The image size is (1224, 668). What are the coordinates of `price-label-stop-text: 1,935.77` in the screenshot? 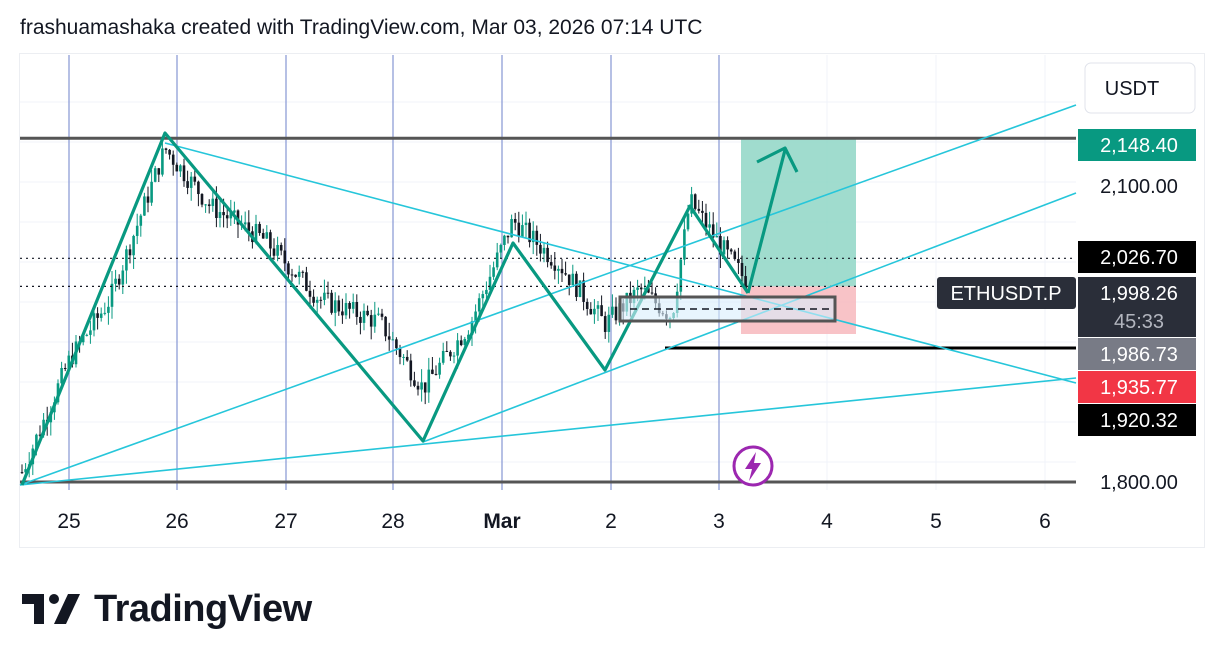 It's located at (1139, 388).